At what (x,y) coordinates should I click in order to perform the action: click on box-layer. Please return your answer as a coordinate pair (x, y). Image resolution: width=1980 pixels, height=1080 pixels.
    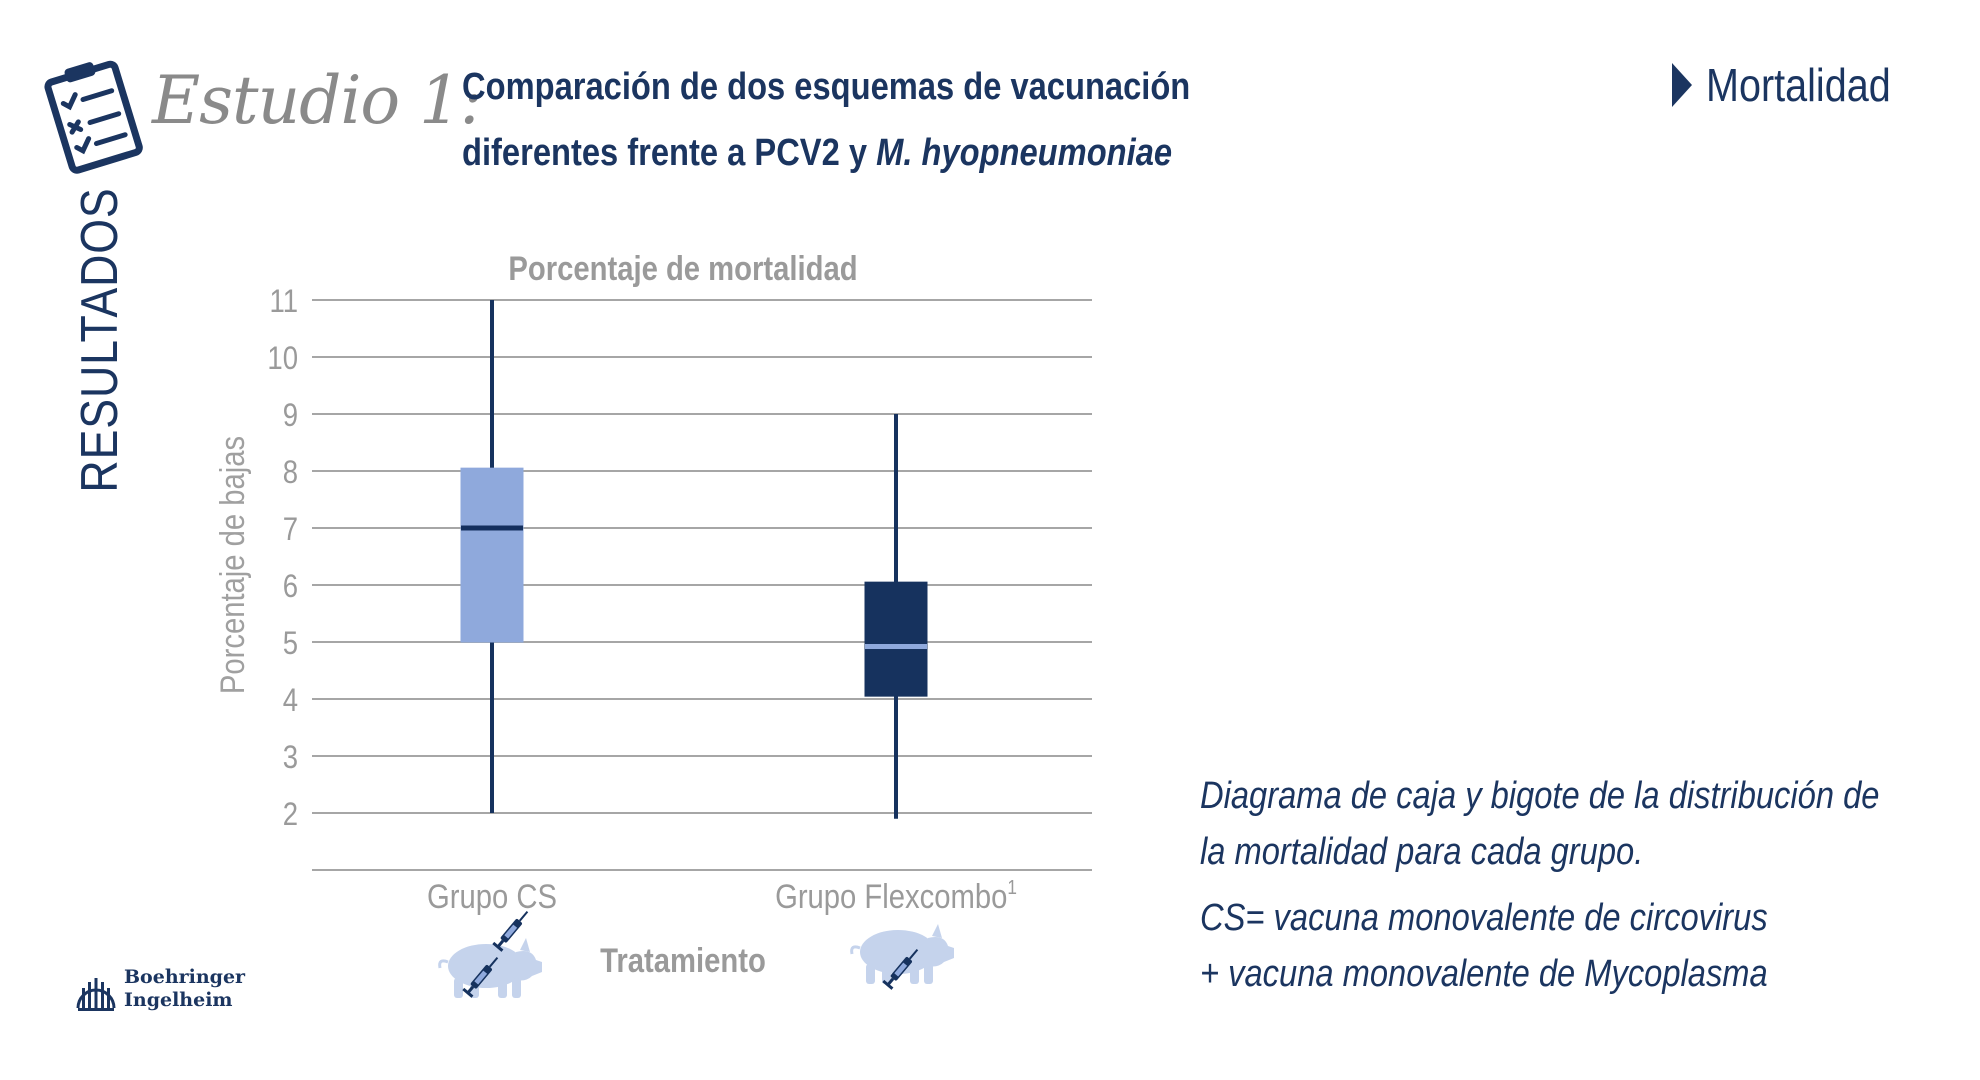
    Looking at the image, I should click on (694, 559).